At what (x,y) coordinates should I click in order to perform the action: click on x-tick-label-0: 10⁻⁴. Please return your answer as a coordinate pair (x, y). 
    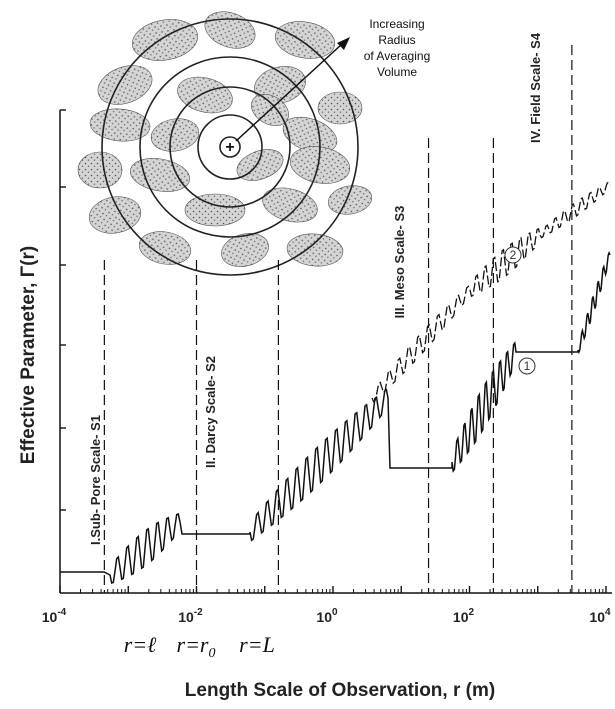
    Looking at the image, I should click on (54, 616).